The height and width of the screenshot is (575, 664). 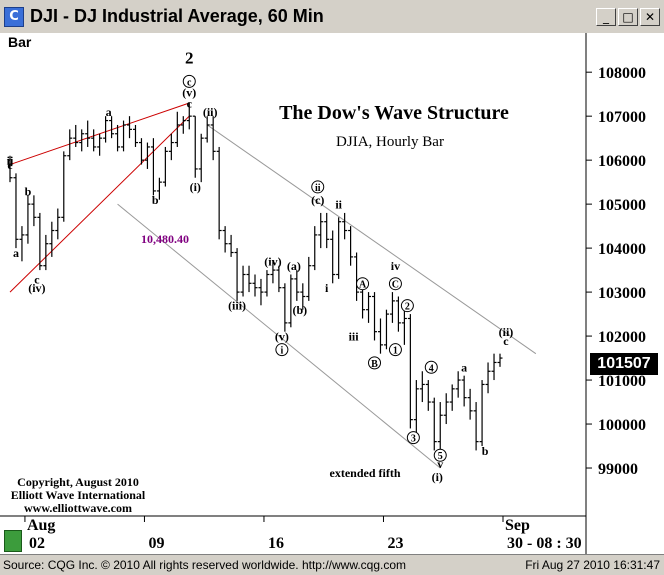 What do you see at coordinates (622, 425) in the screenshot?
I see `price-tick-label: 100000` at bounding box center [622, 425].